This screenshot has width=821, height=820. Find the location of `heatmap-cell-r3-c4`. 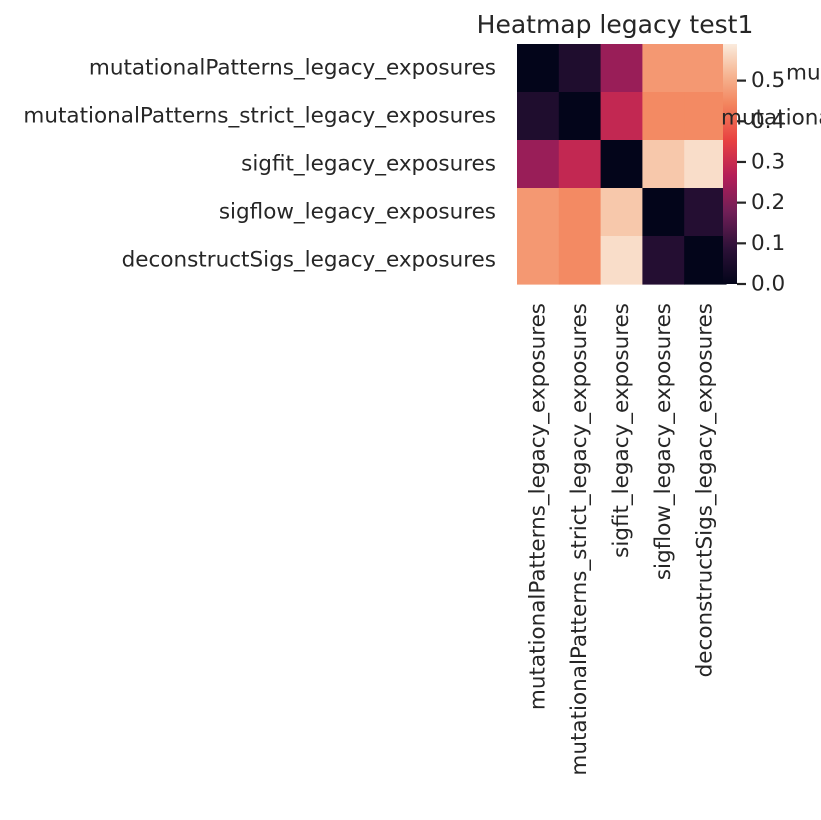

heatmap-cell-r3-c4 is located at coordinates (705, 212).